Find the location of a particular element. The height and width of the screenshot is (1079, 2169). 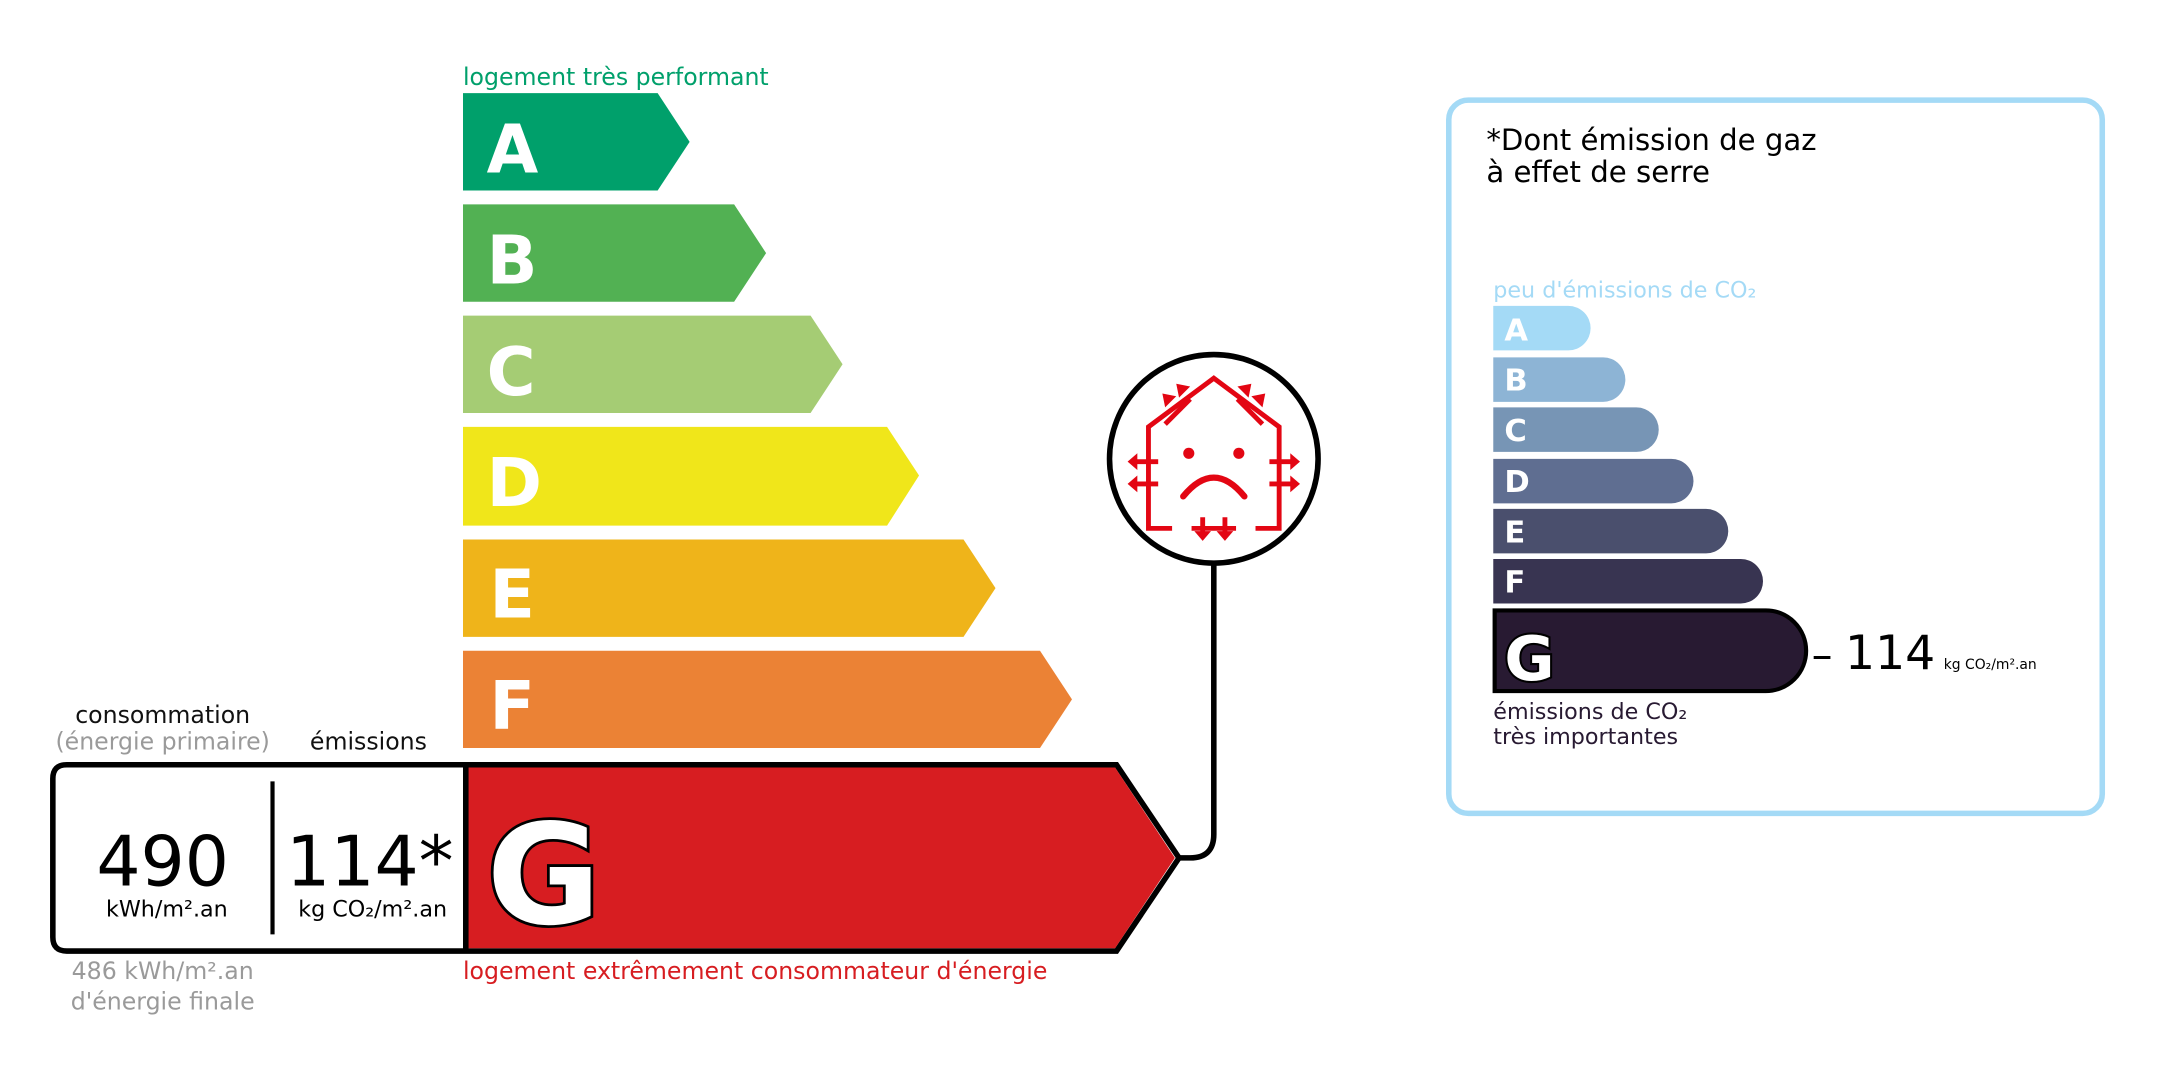

energy-bar-d-letter: D is located at coordinates (514, 483).